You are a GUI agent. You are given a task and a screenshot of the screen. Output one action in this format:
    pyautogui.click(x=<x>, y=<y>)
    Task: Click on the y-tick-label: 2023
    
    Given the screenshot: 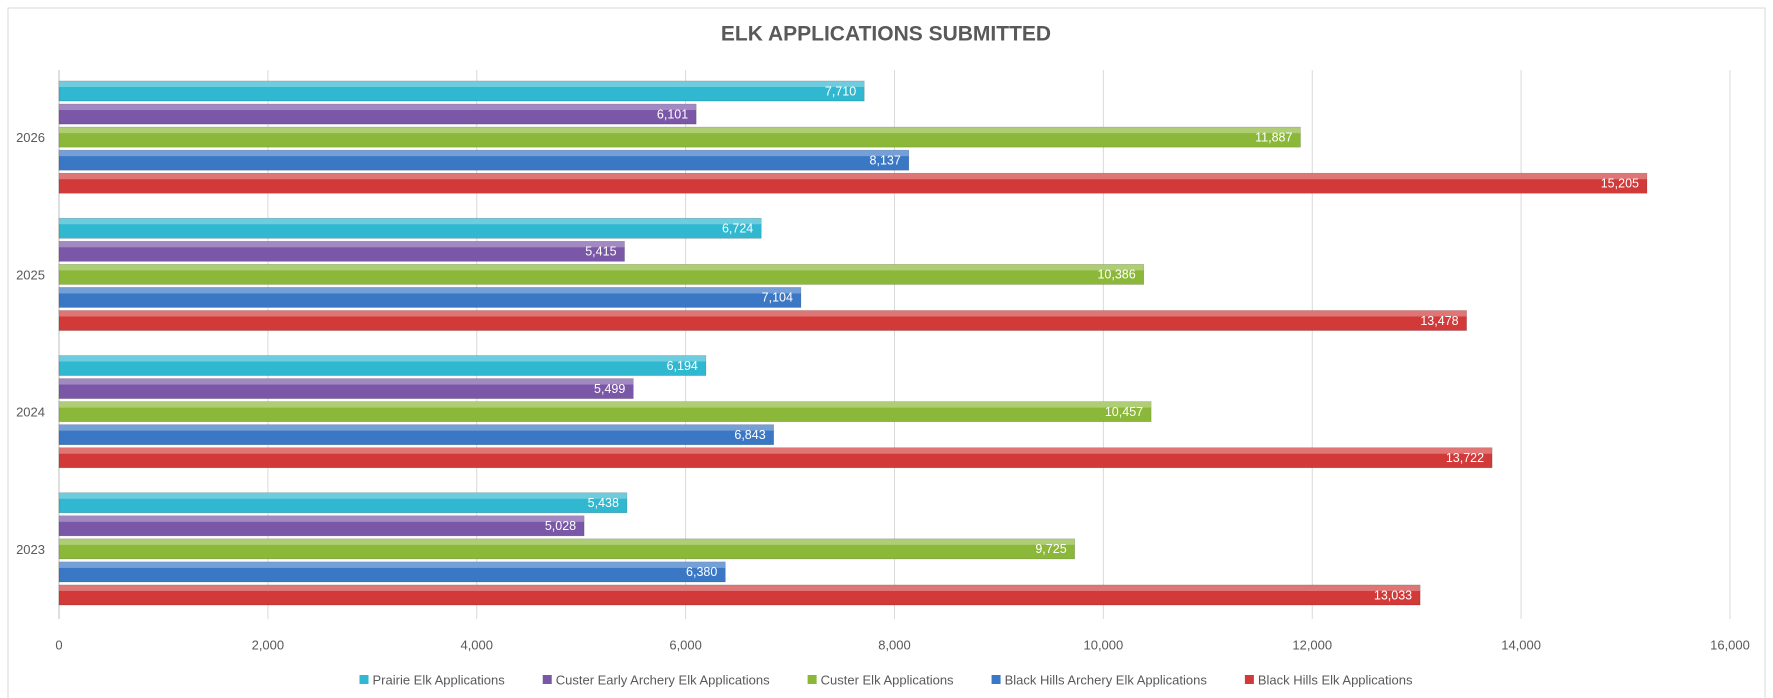 What is the action you would take?
    pyautogui.click(x=30, y=549)
    